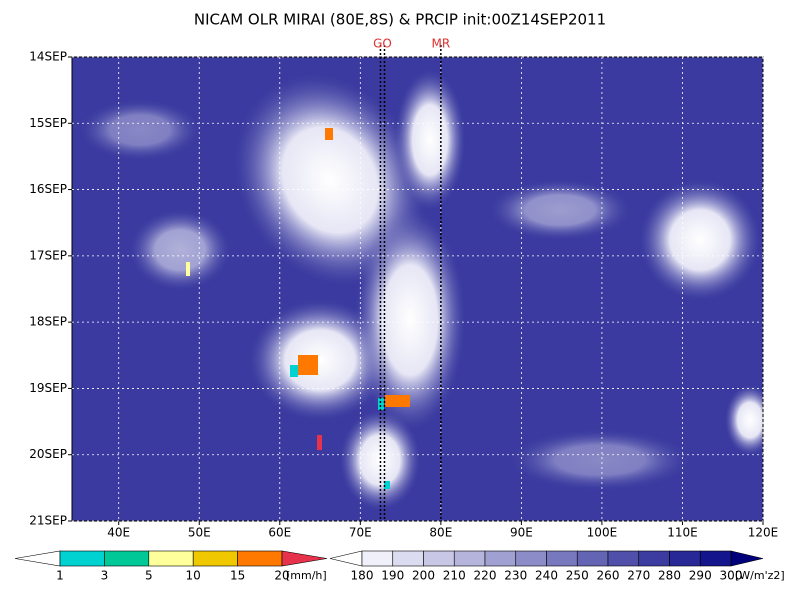  What do you see at coordinates (763, 533) in the screenshot?
I see `x-tick-label: 120E` at bounding box center [763, 533].